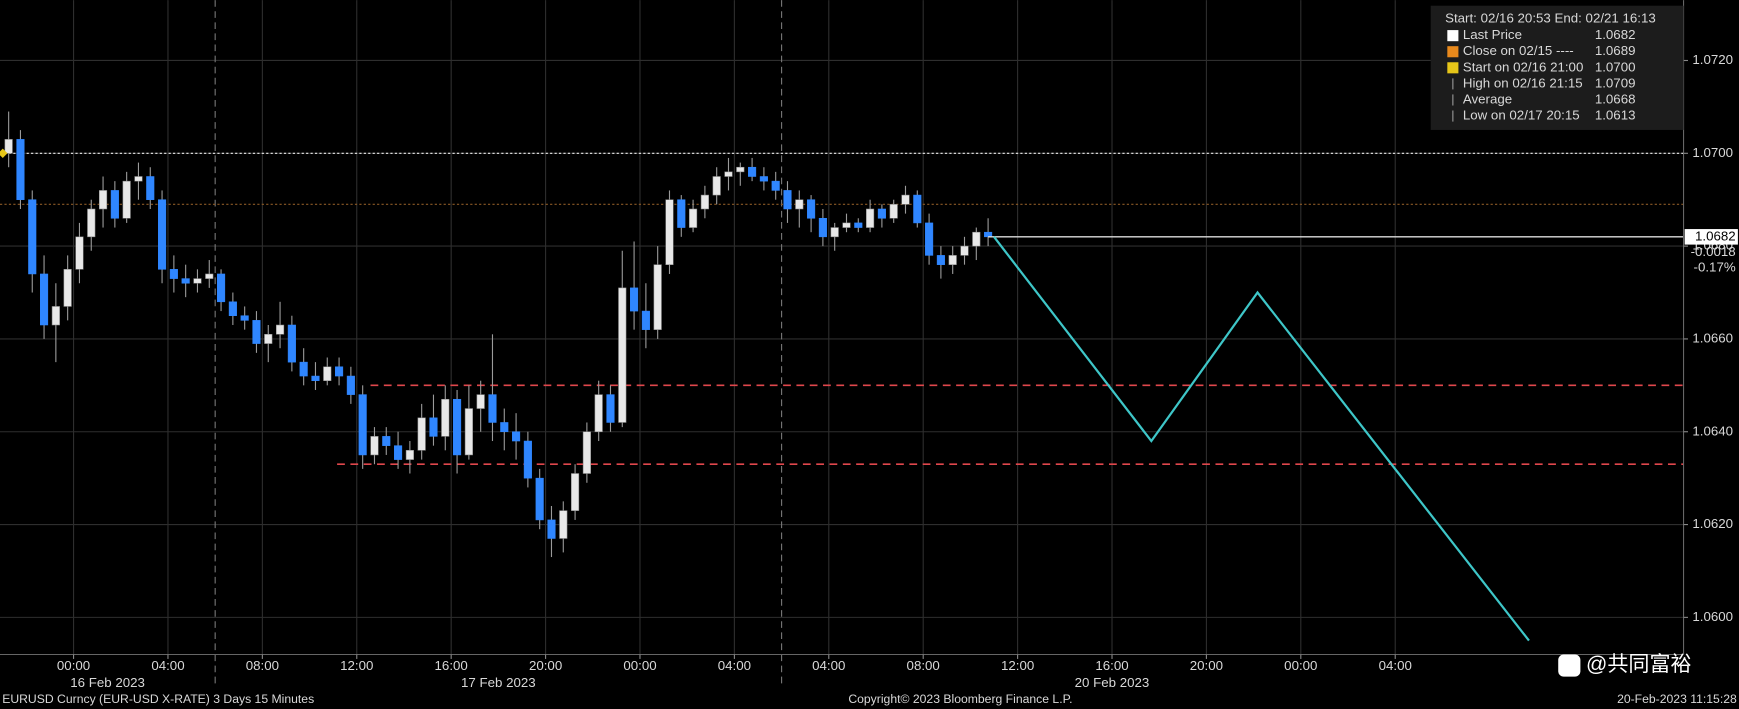 This screenshot has width=1739, height=709. Describe the element at coordinates (1712, 430) in the screenshot. I see `y-tick-label: 1.0640` at that location.